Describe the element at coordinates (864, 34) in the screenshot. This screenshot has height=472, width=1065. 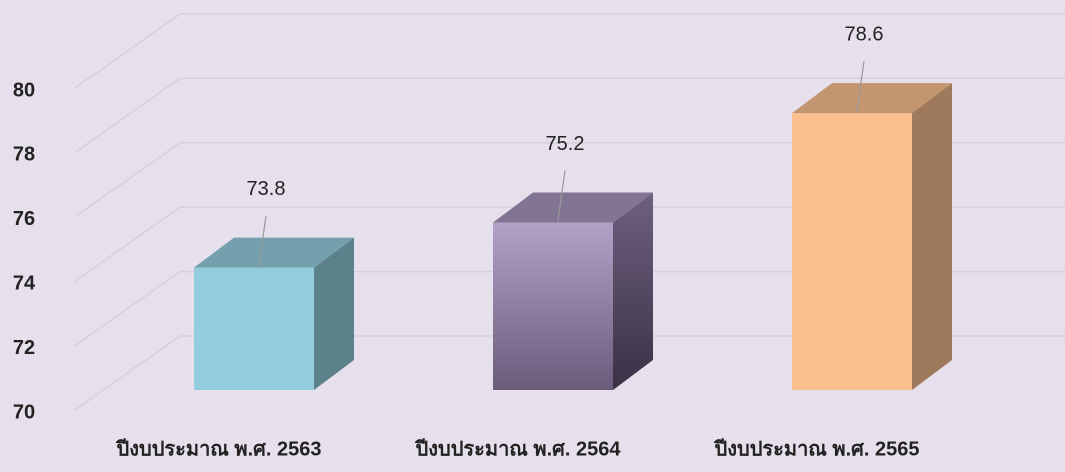
I see `value-label: 78.6` at that location.